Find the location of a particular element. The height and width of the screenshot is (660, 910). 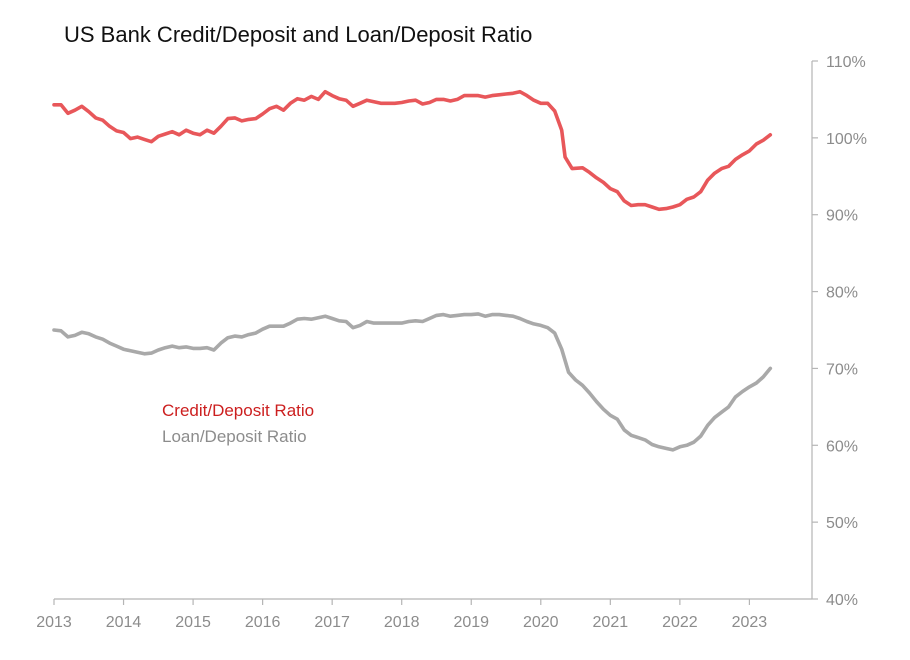

y-tick-label: 80% is located at coordinates (842, 293).